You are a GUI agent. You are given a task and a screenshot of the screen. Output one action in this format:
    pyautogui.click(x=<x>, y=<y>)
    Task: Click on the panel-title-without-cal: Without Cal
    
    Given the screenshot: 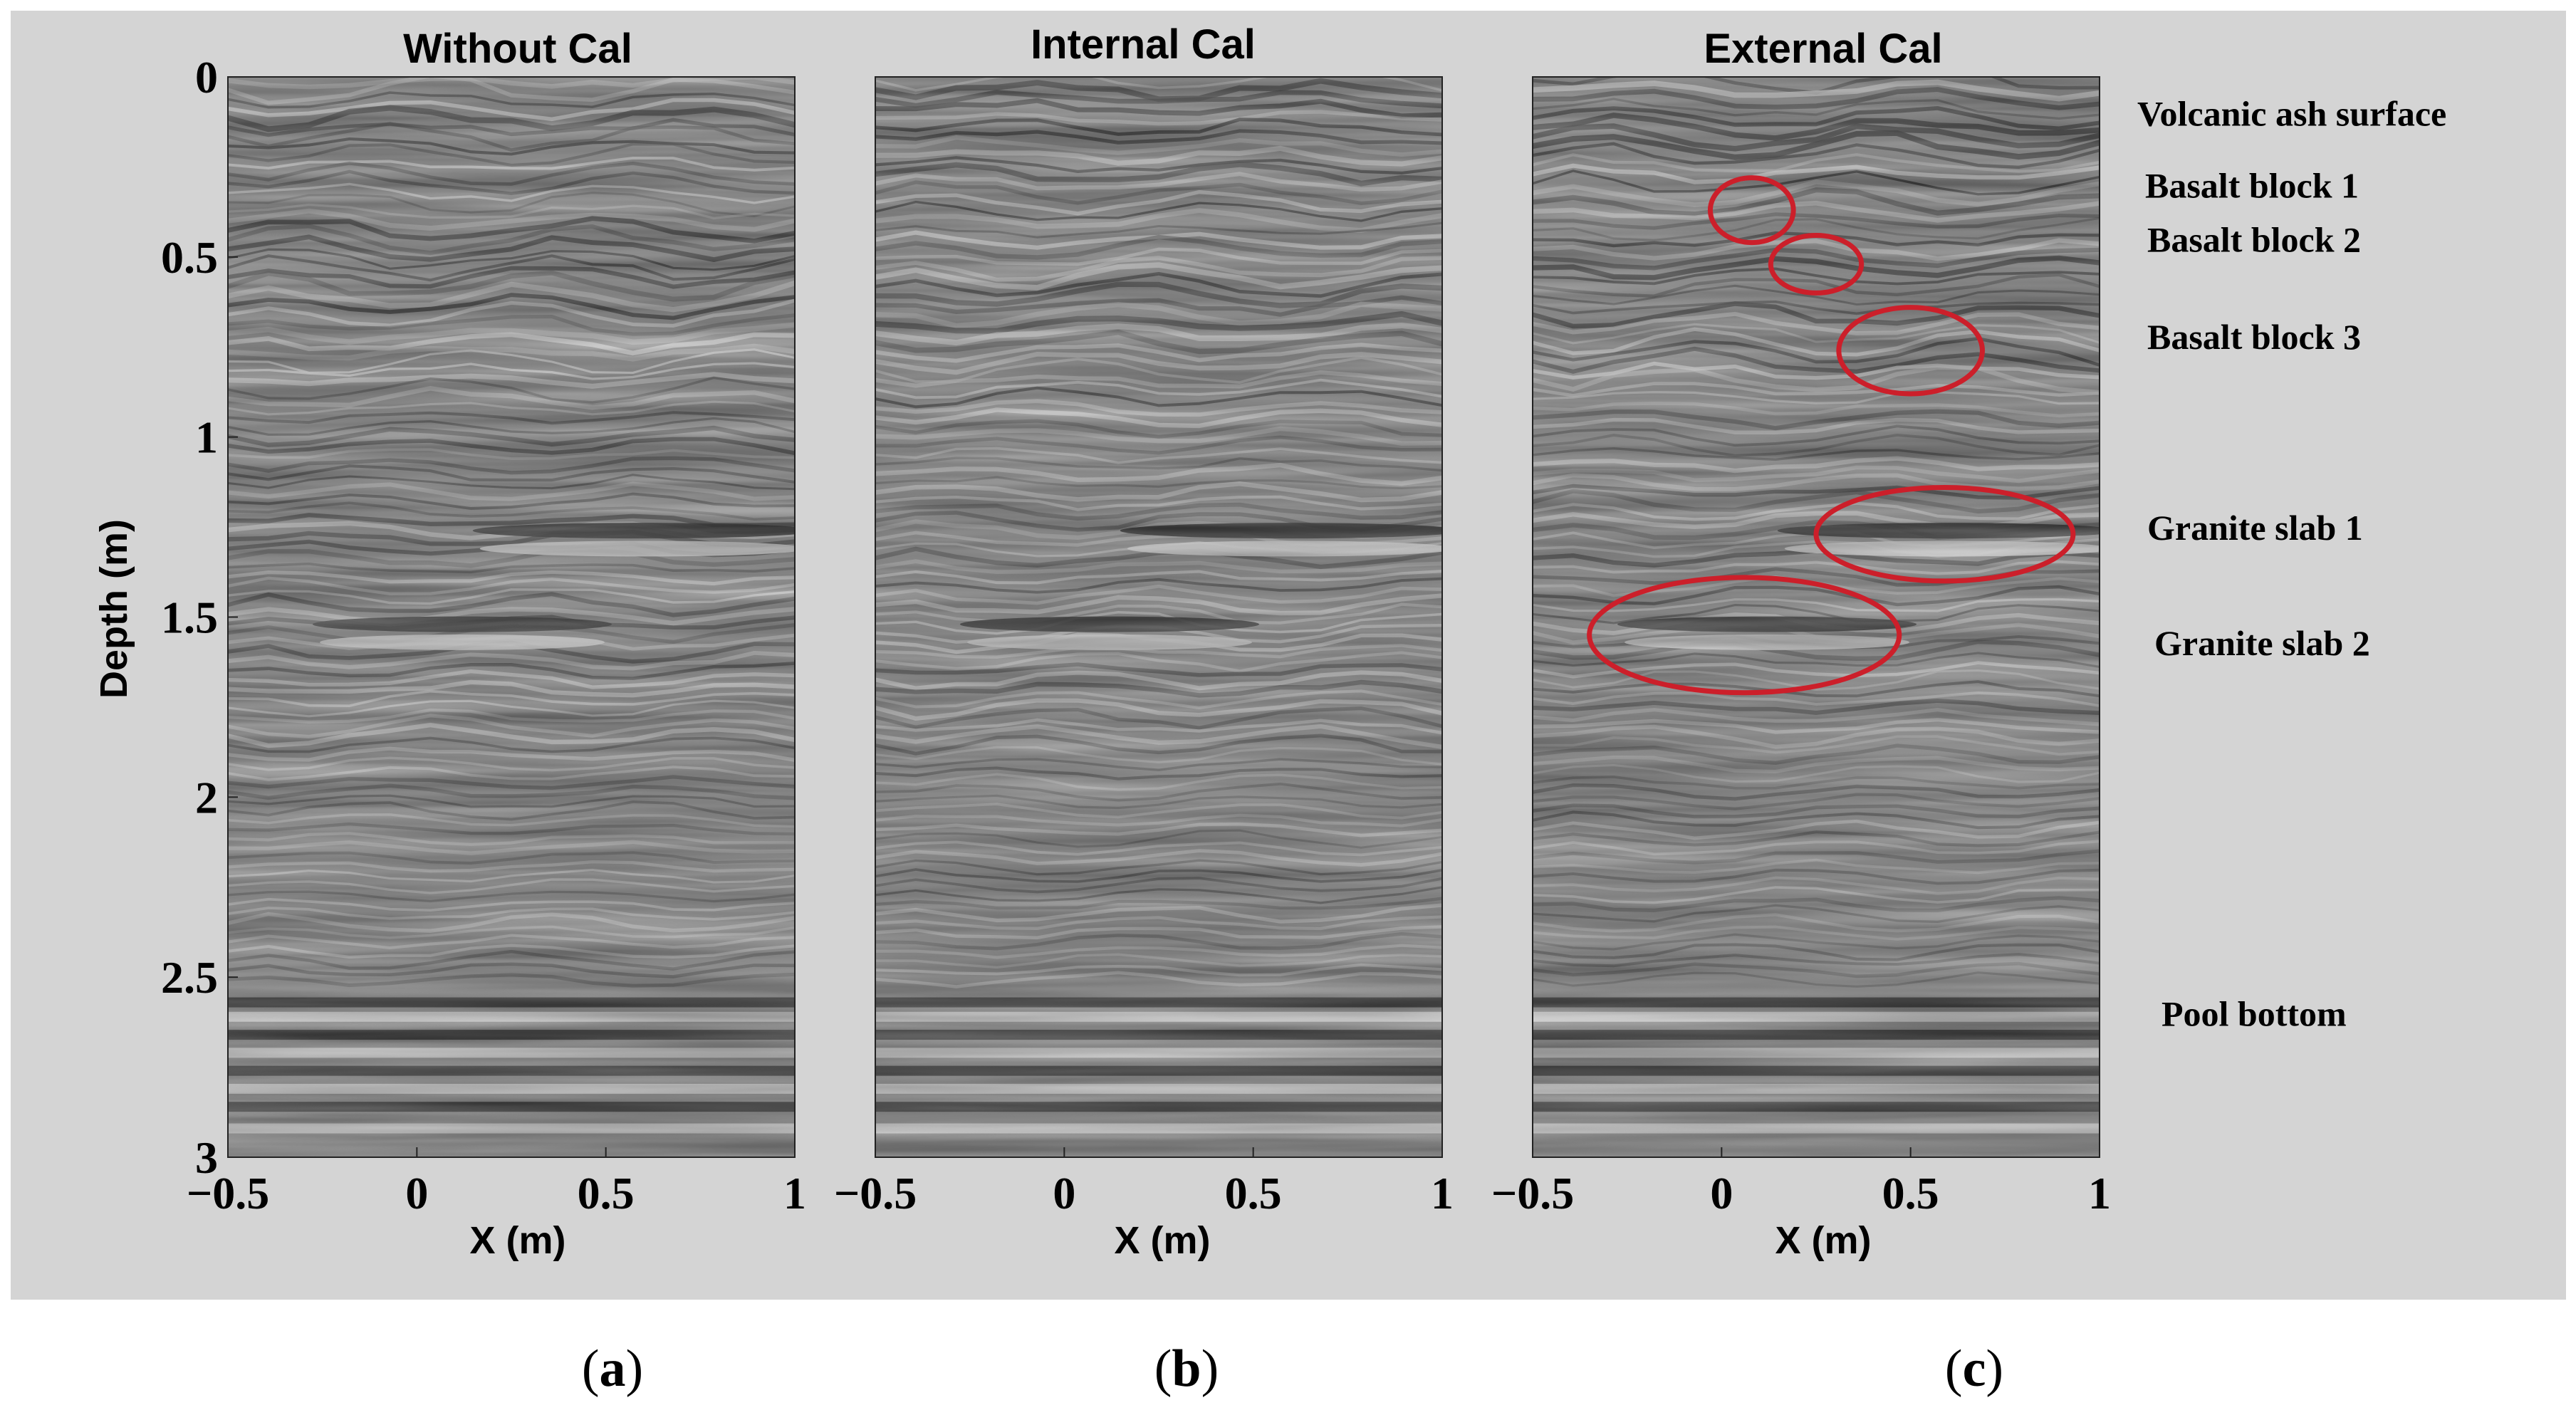 What is the action you would take?
    pyautogui.click(x=517, y=49)
    